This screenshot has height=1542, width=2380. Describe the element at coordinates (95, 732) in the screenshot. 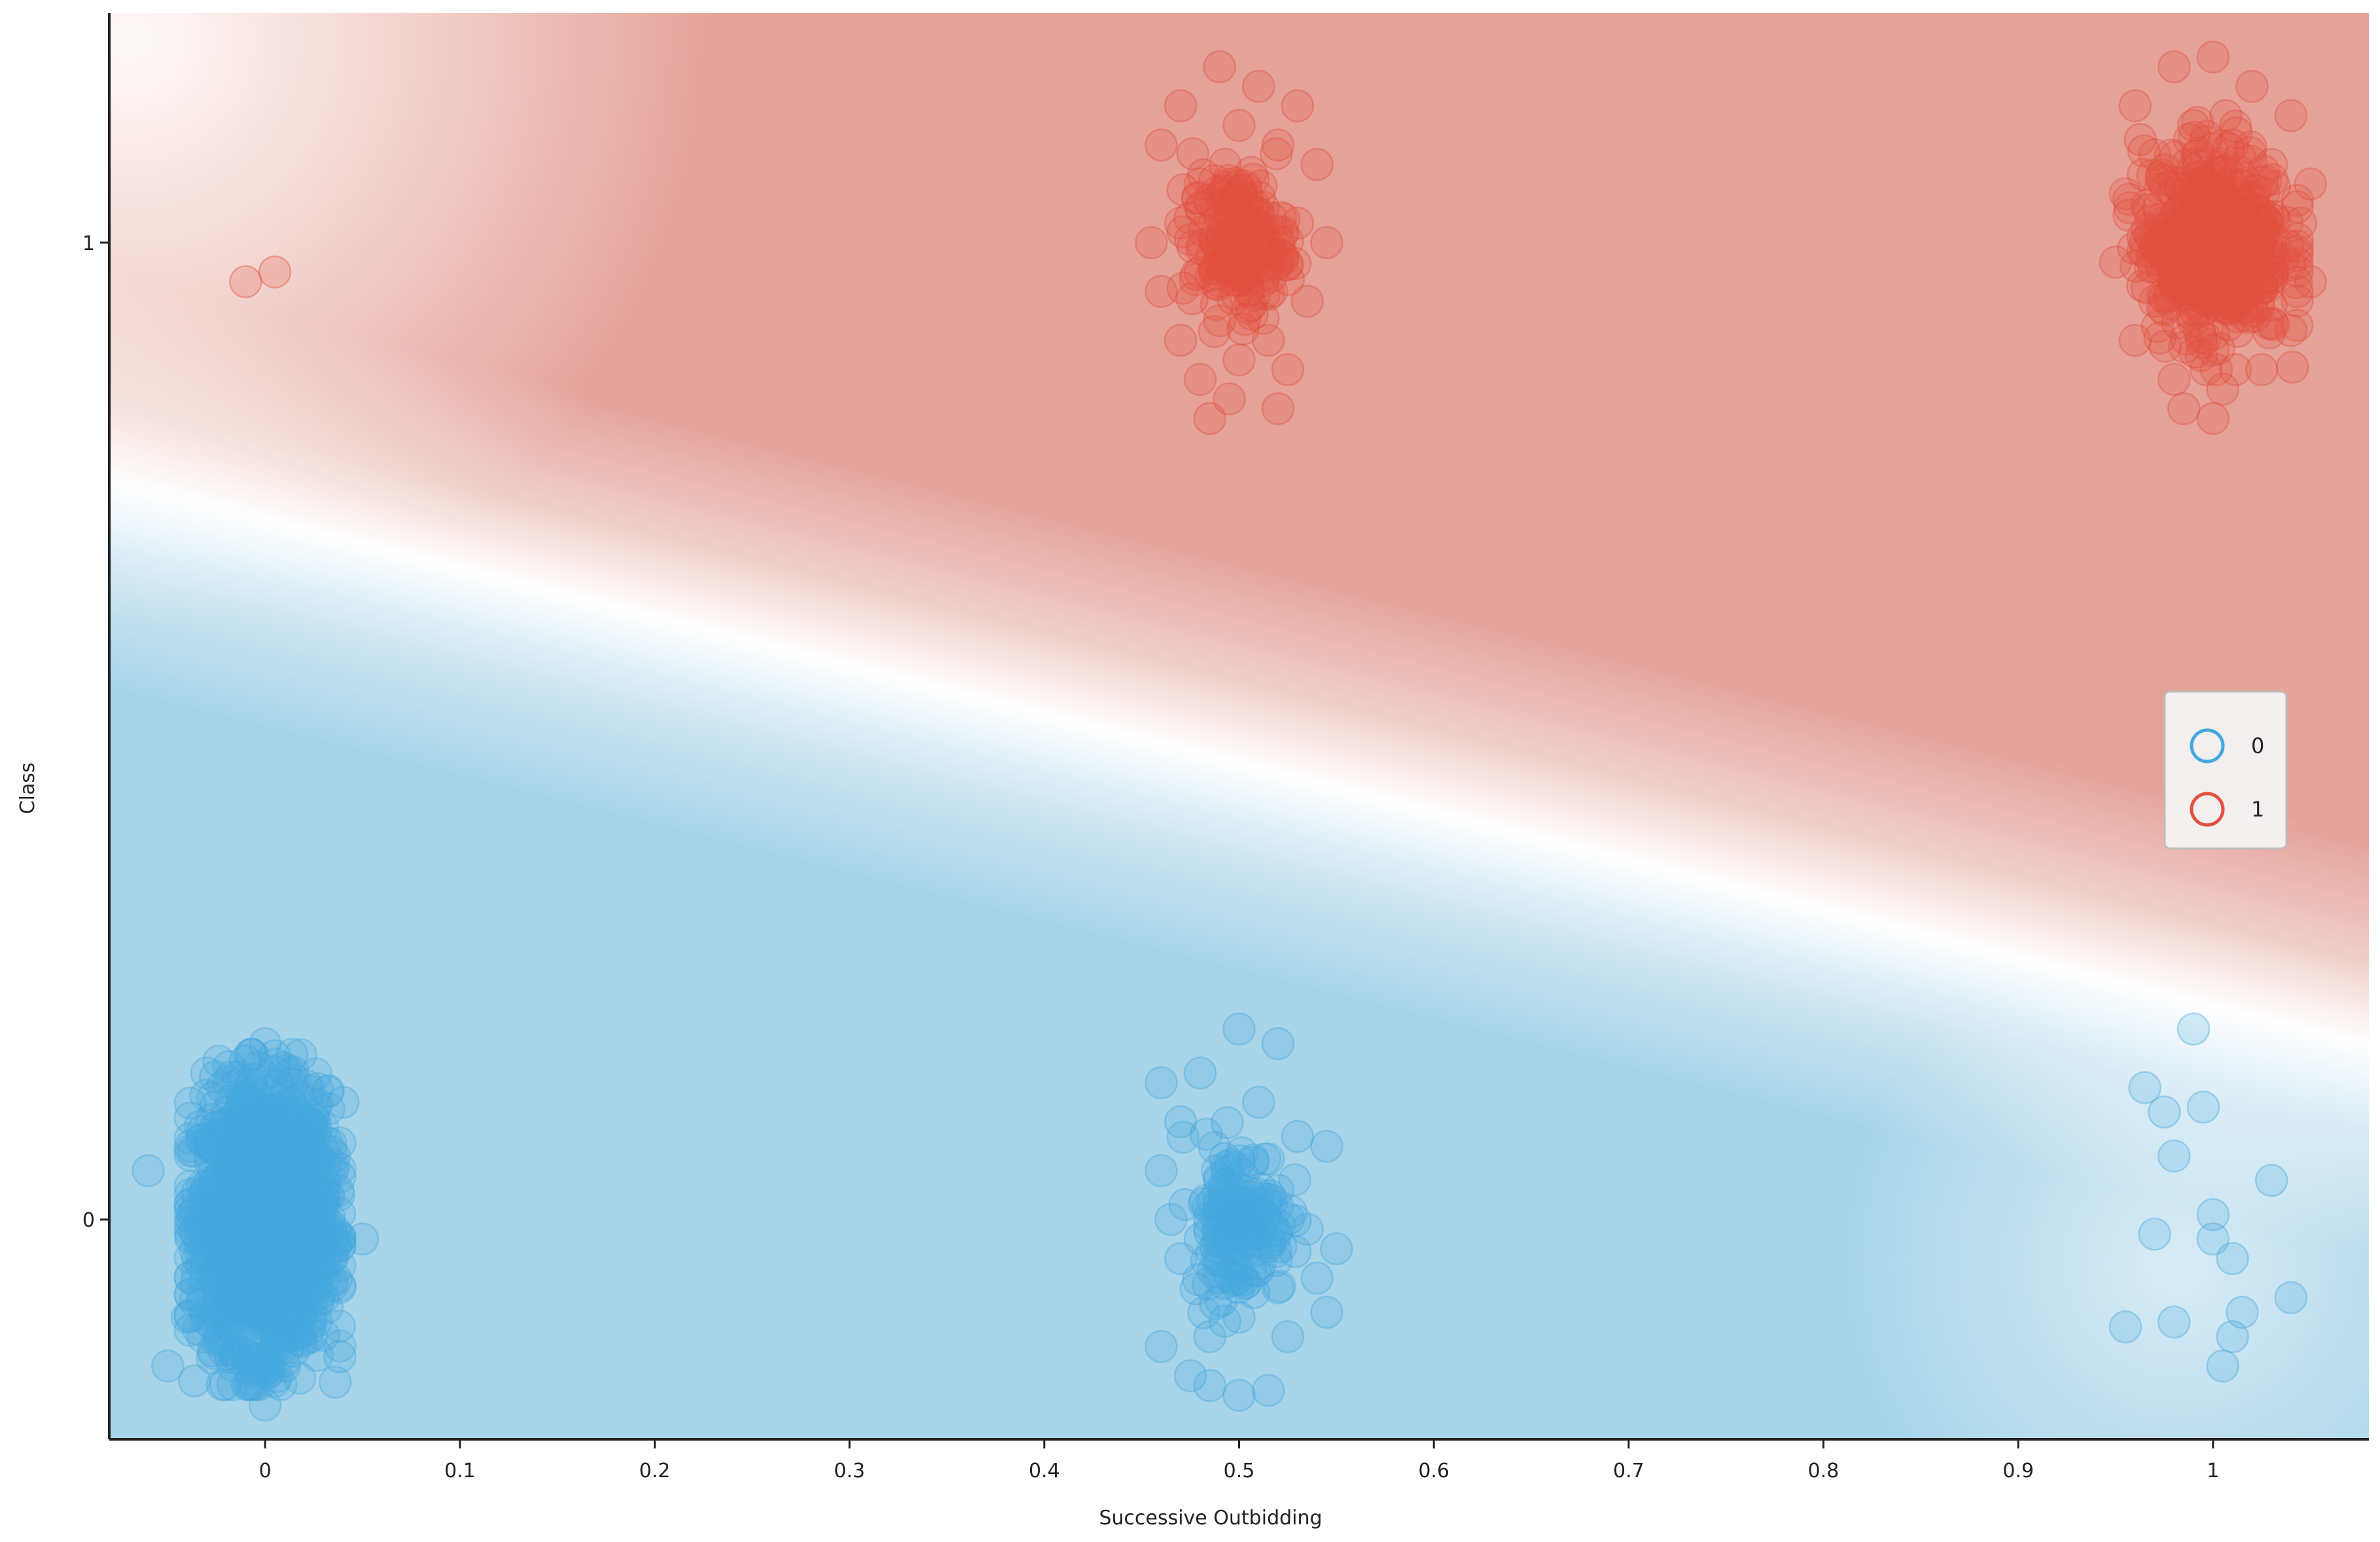

I see `y-ticks: 01` at that location.